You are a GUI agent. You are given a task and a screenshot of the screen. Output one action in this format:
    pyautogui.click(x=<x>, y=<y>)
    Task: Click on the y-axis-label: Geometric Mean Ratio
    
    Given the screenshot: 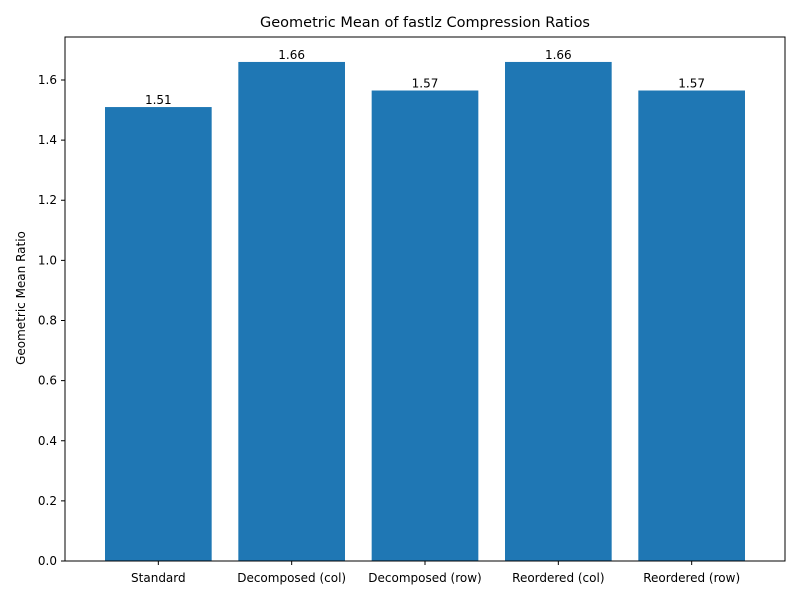 What is the action you would take?
    pyautogui.click(x=21, y=298)
    